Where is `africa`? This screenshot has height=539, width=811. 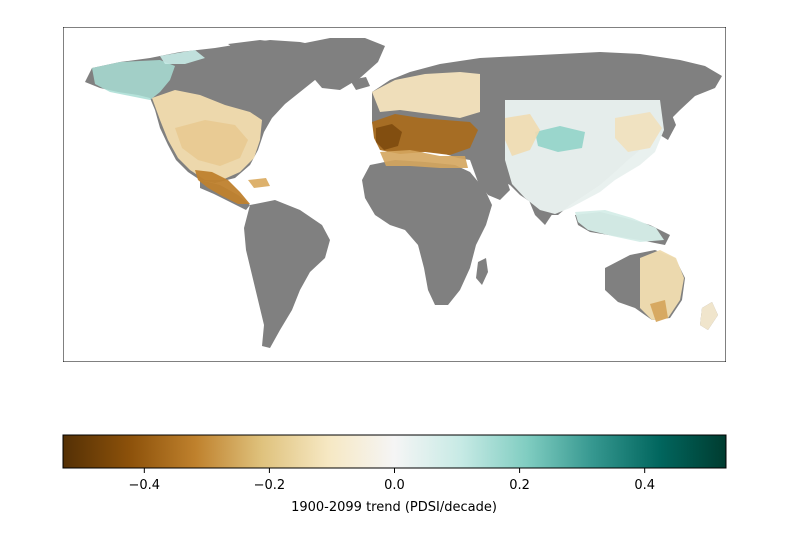 africa is located at coordinates (427, 232).